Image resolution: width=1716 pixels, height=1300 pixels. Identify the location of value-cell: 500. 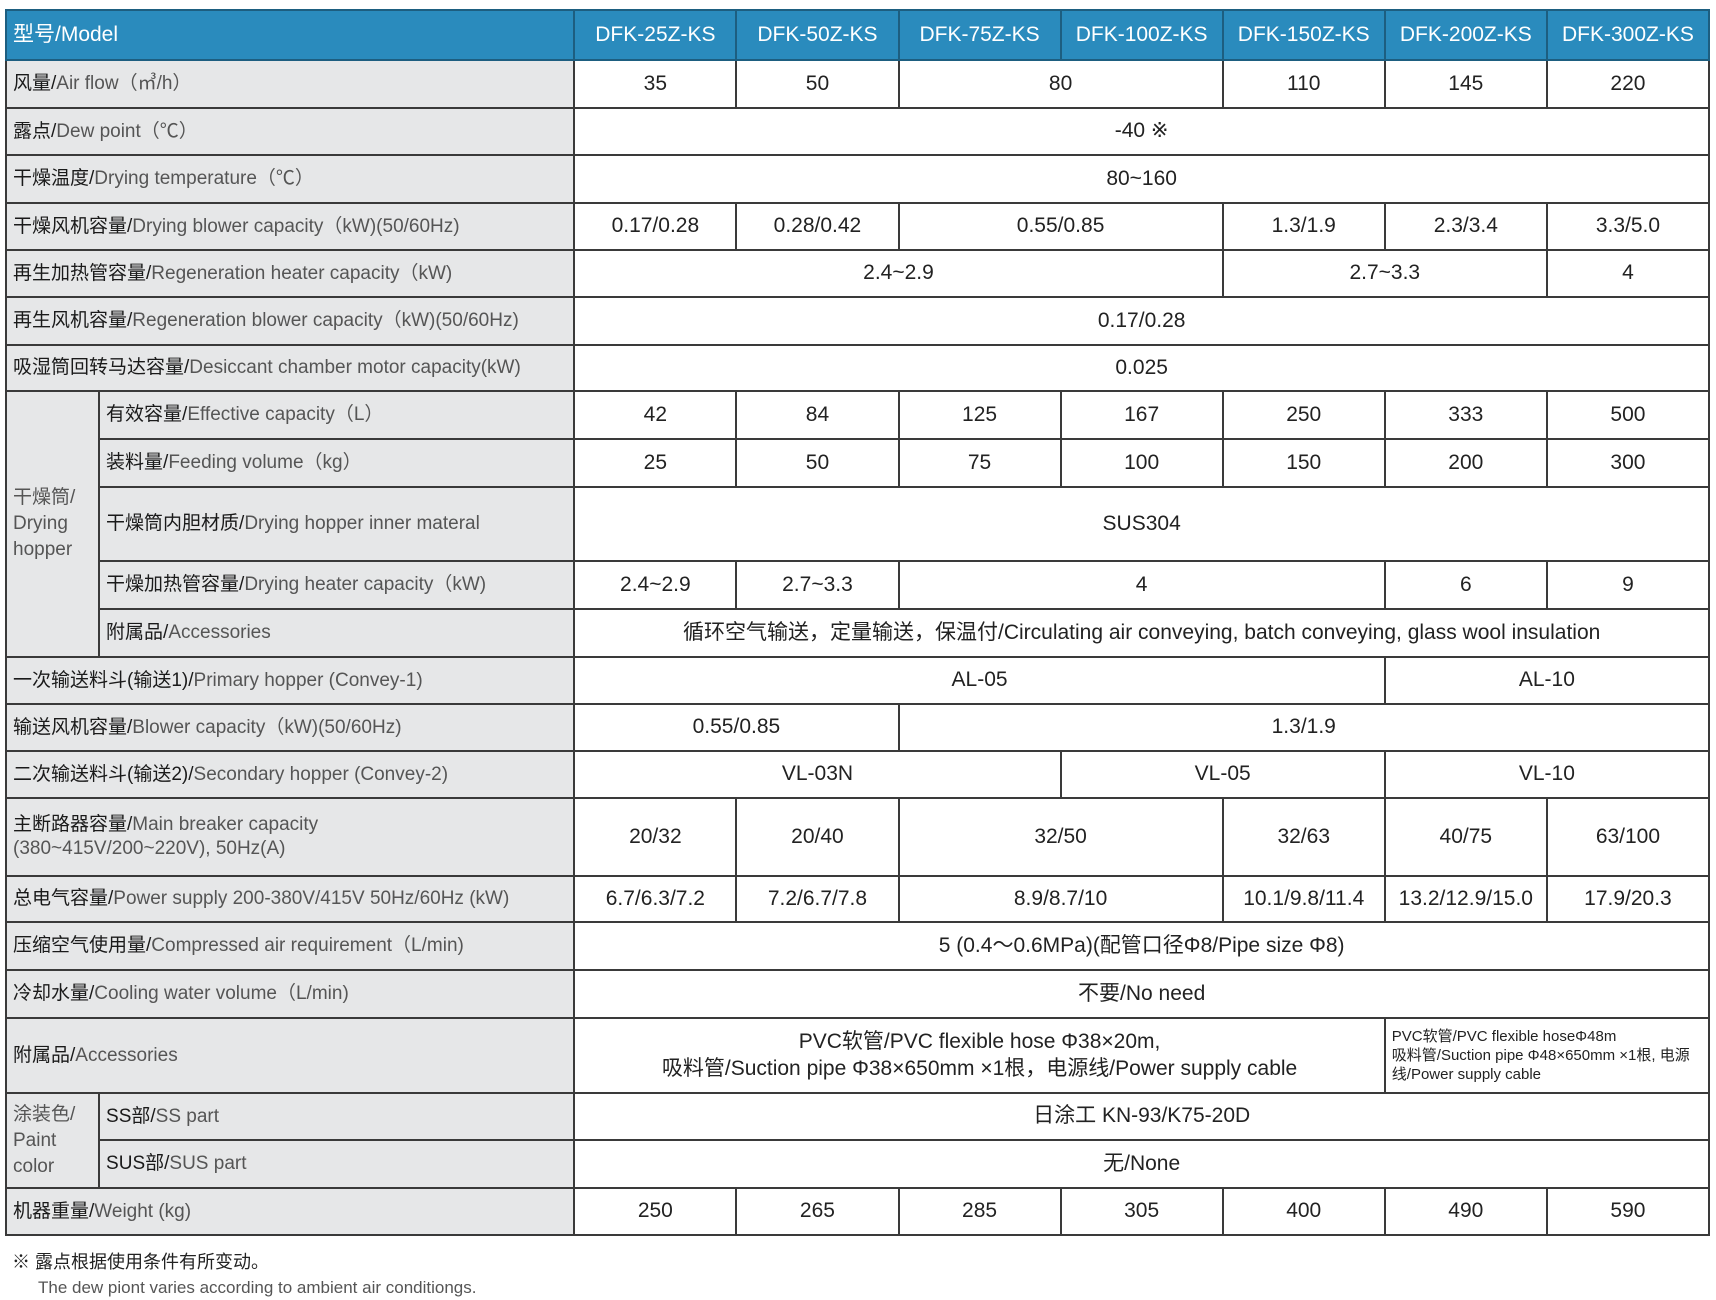
(1628, 415).